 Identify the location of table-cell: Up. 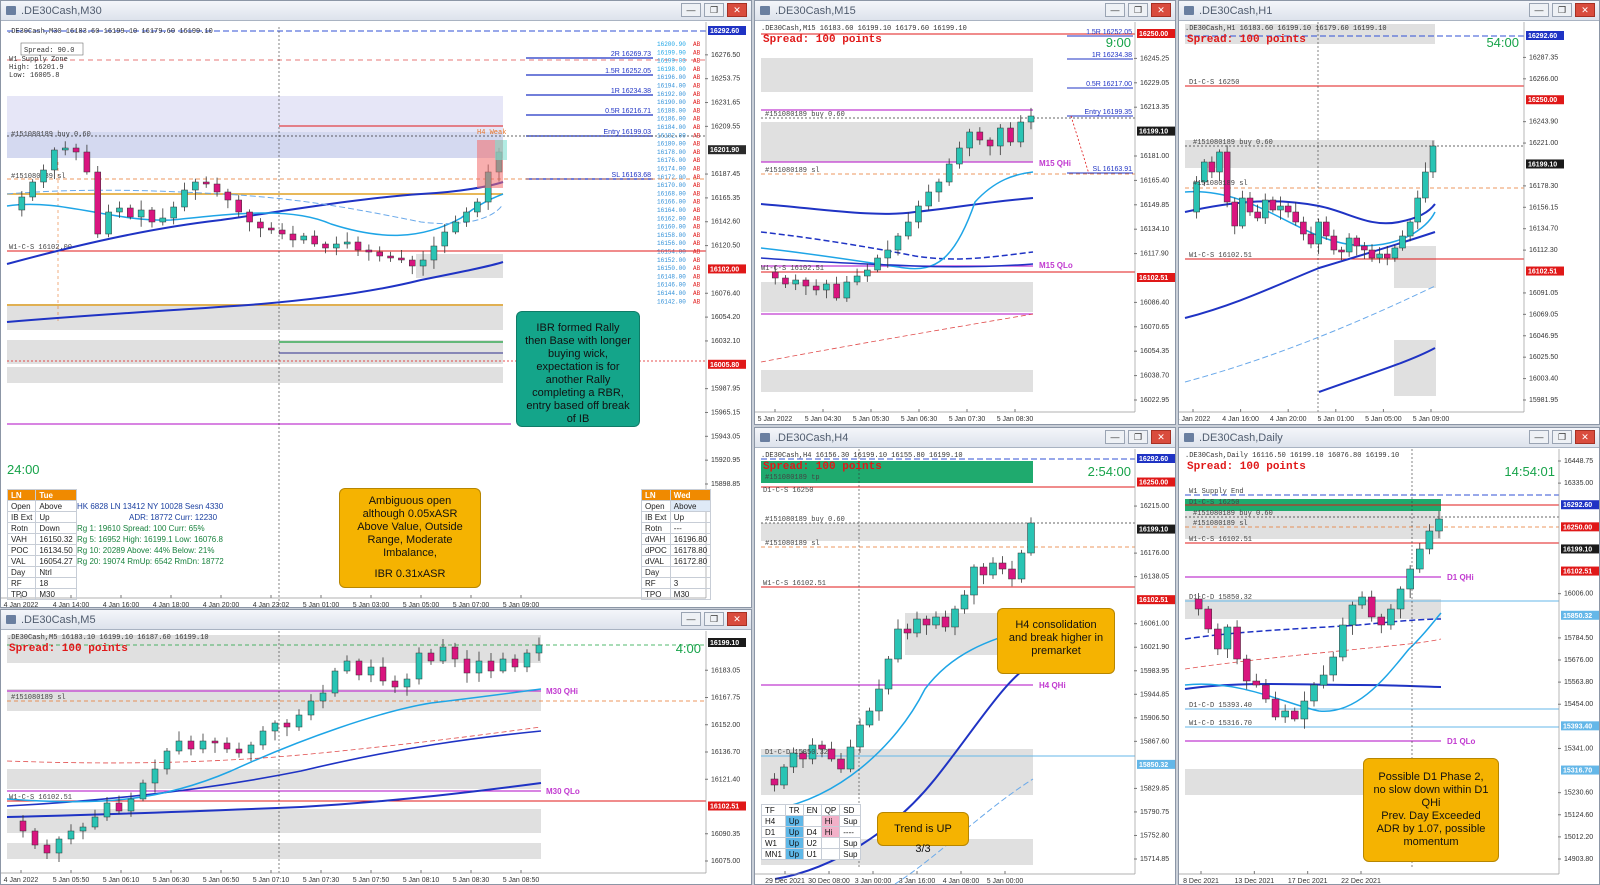
(690, 517).